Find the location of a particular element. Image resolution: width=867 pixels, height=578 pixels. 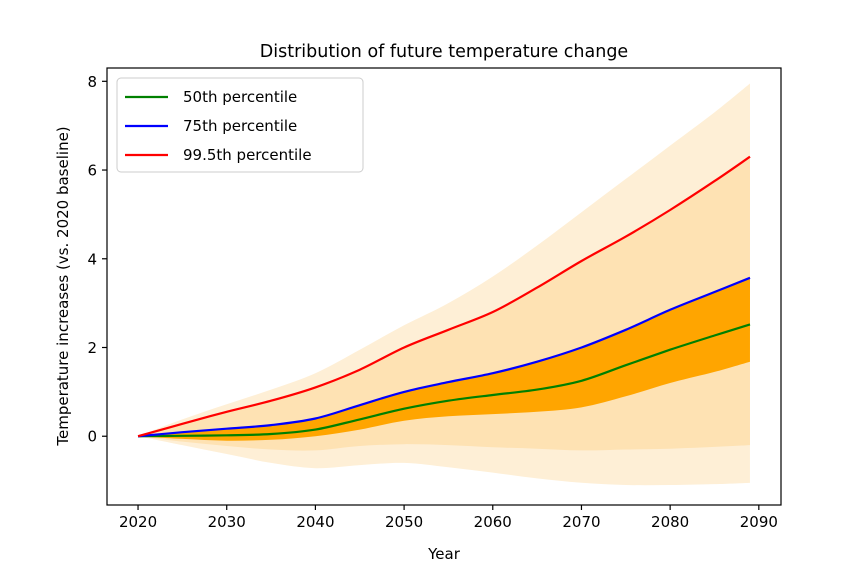

legend-box is located at coordinates (240, 125).